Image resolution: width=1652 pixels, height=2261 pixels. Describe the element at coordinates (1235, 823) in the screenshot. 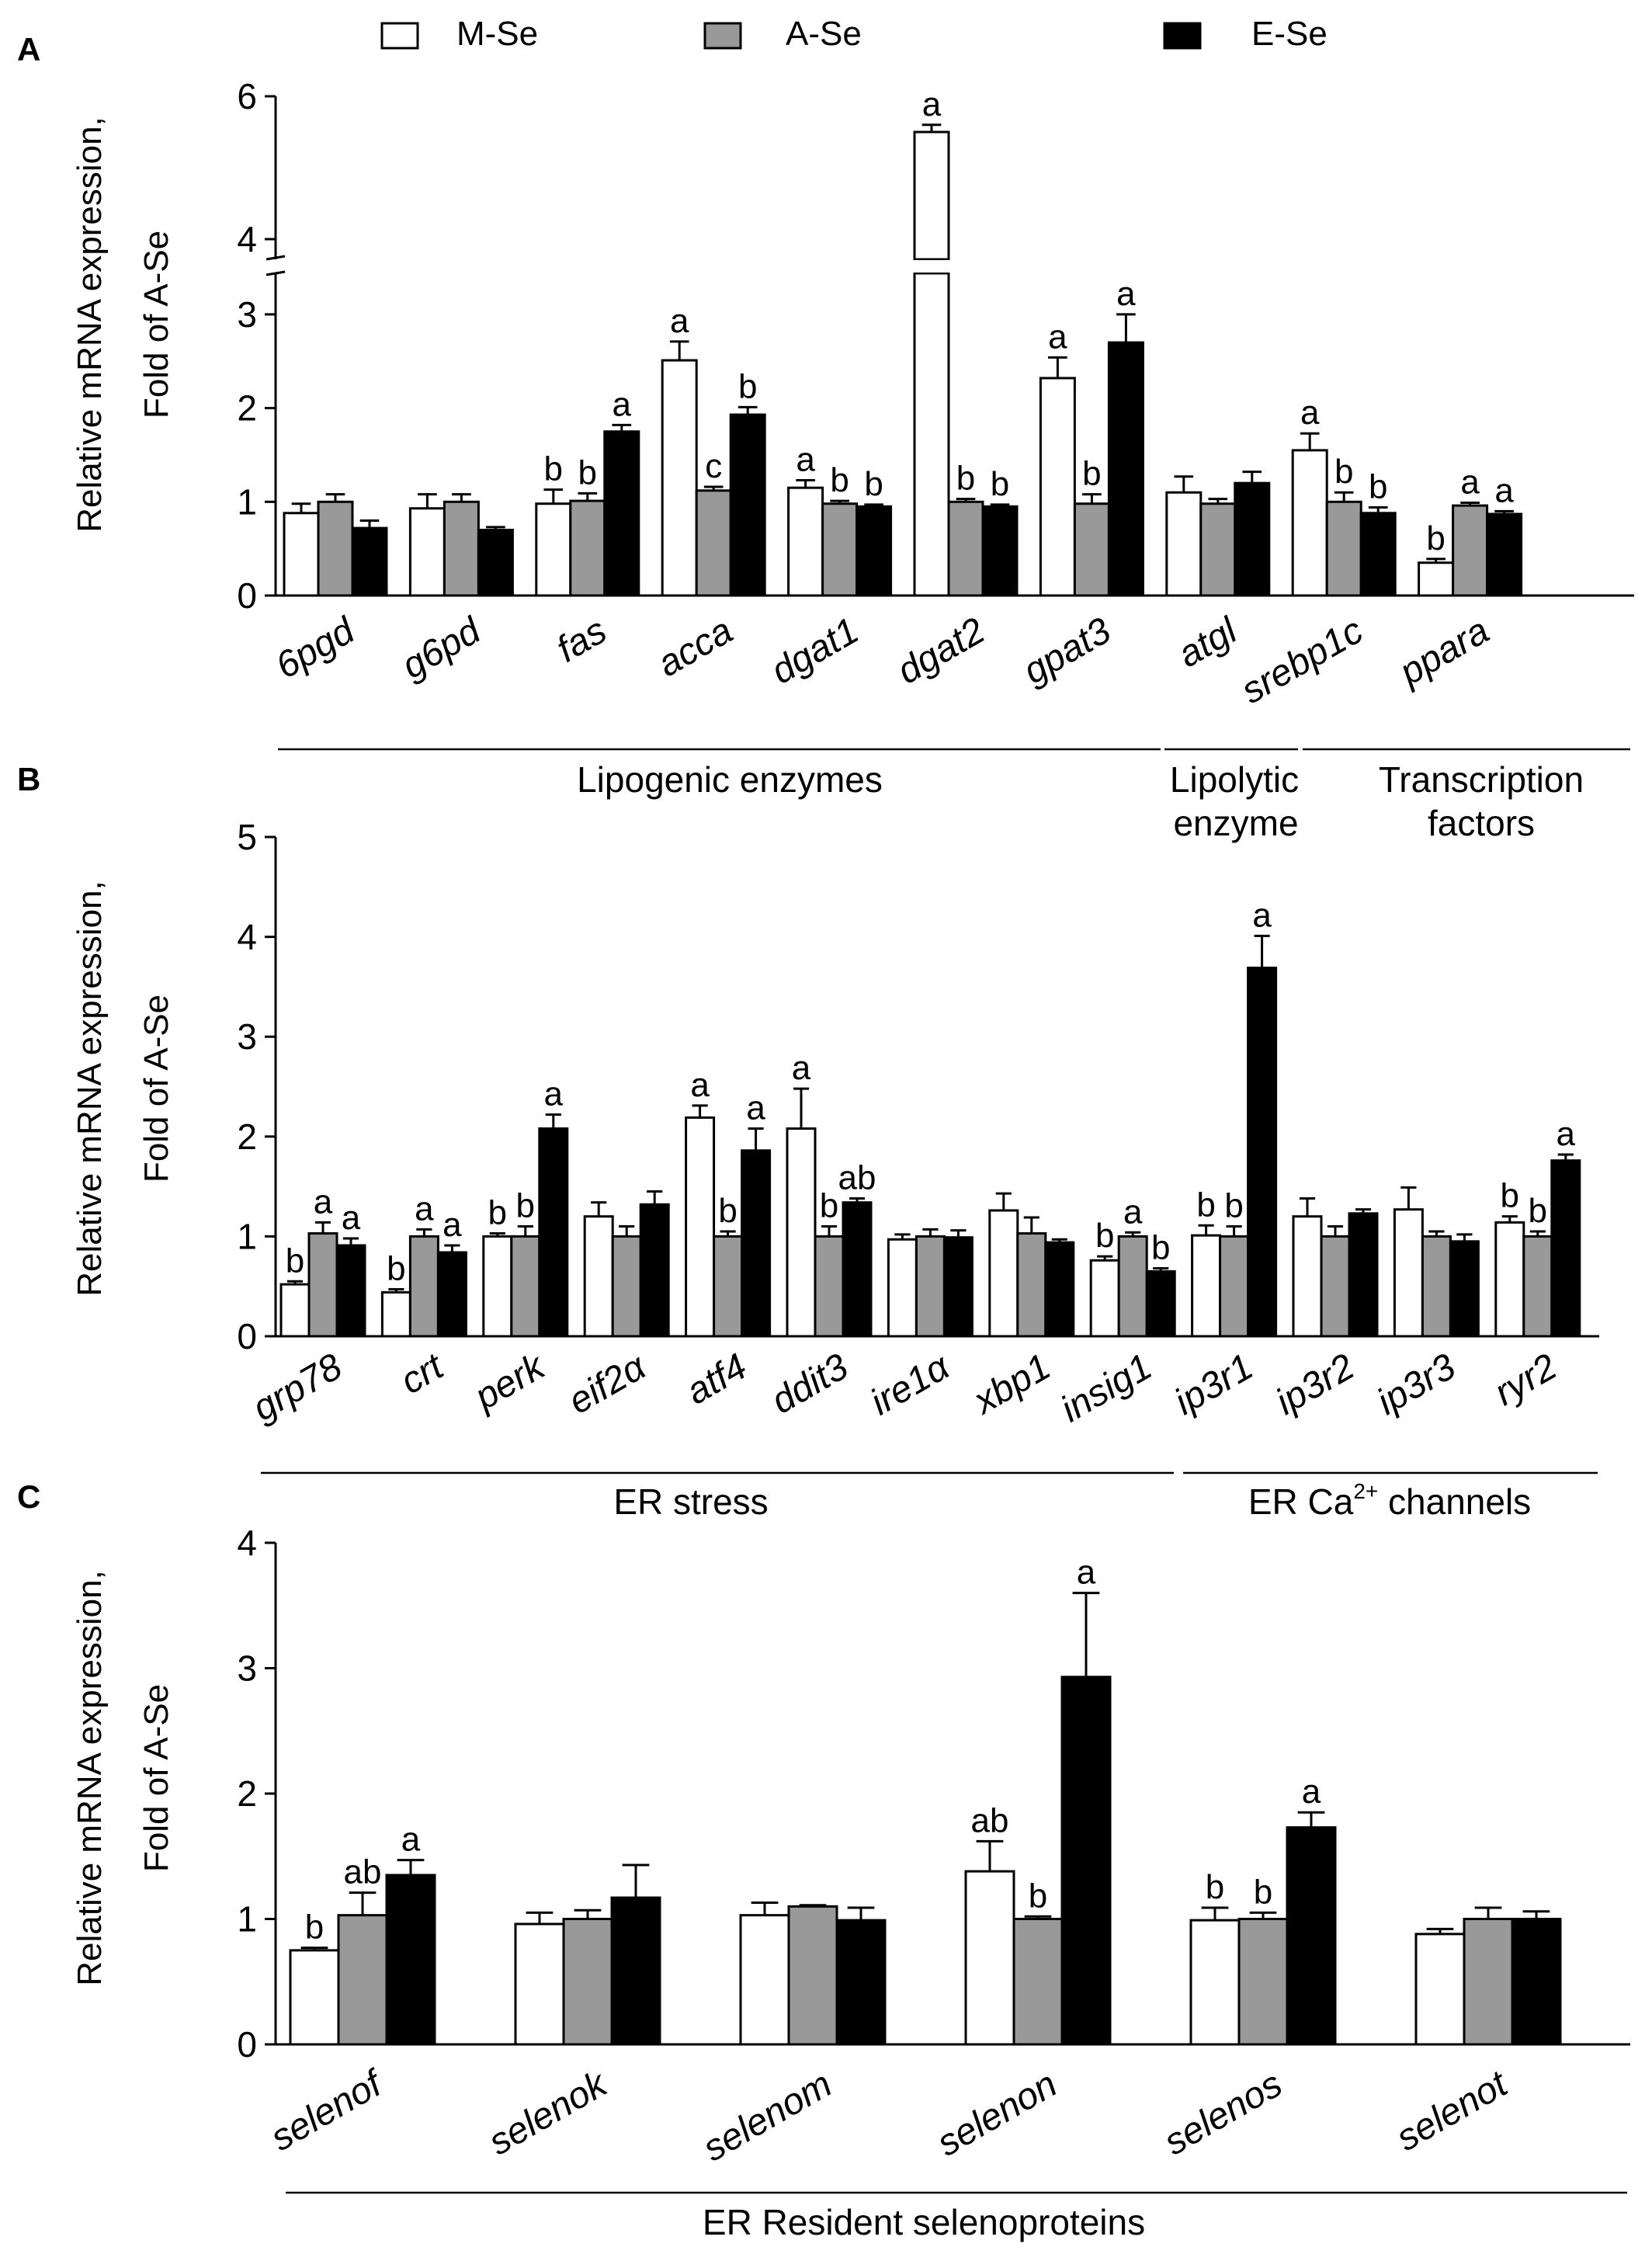

I see `group-label-lipolytic-line2: enzyme` at that location.